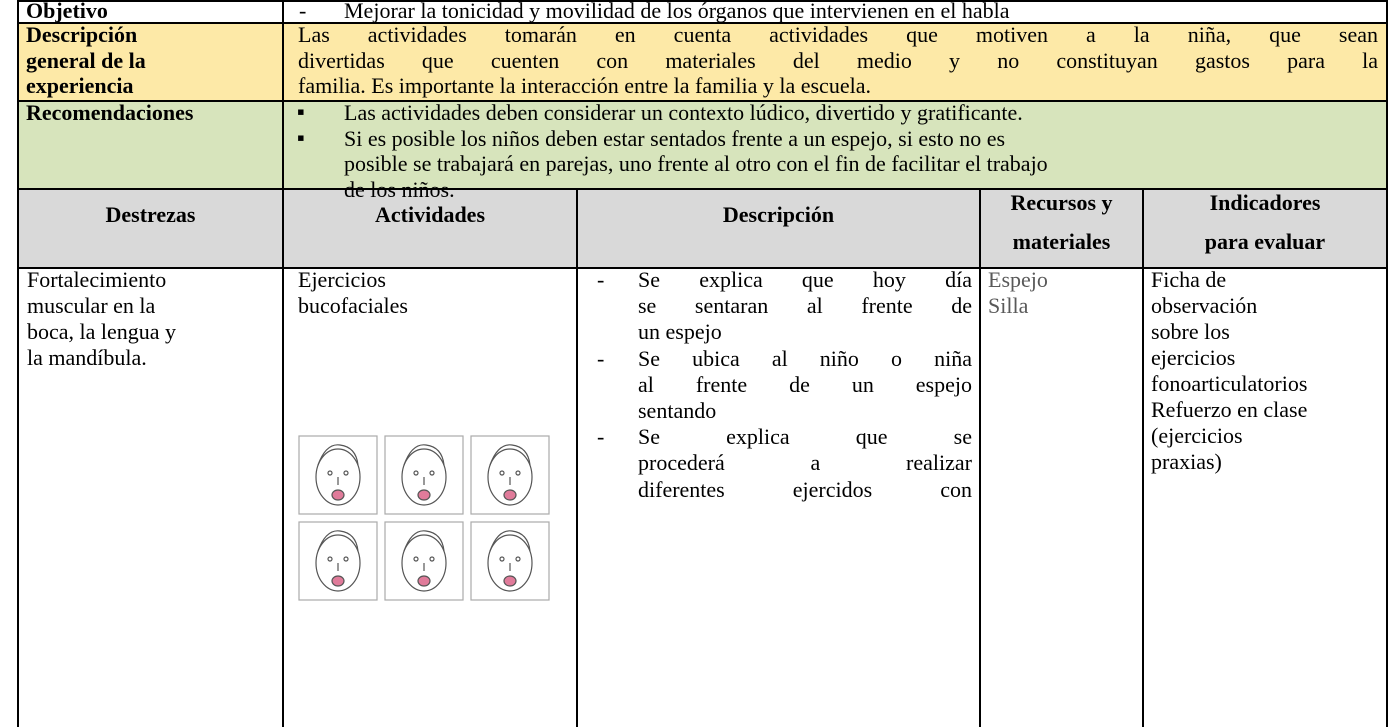 This screenshot has height=727, width=1398. Describe the element at coordinates (805, 437) in the screenshot. I see `cell-text: Se explica que se` at that location.